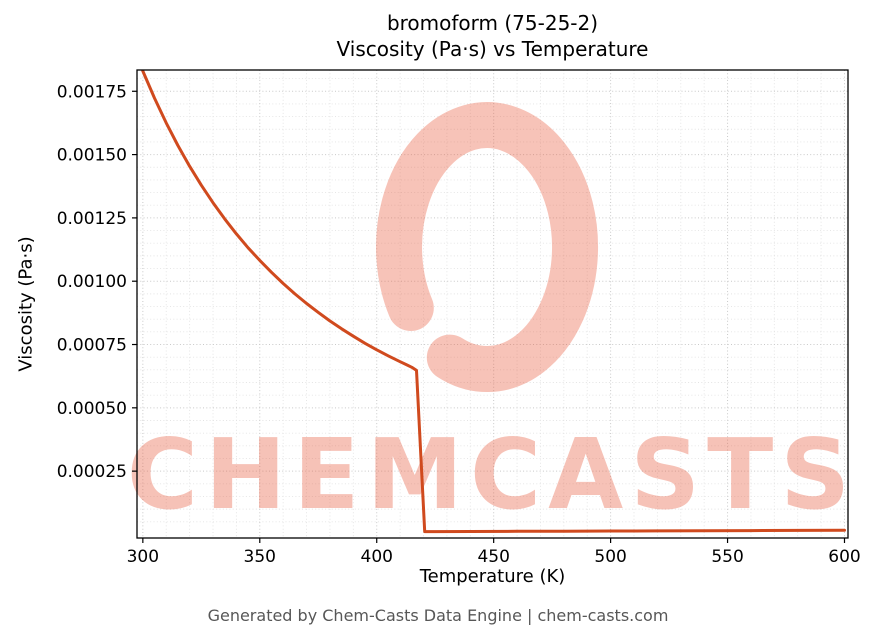 The width and height of the screenshot is (876, 644). I want to click on y-tick-label: 0.00150, so click(92, 156).